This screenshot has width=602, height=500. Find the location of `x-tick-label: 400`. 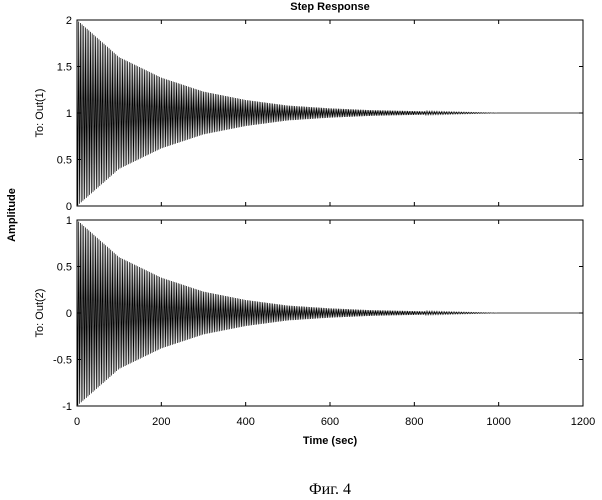

x-tick-label: 400 is located at coordinates (245, 422).